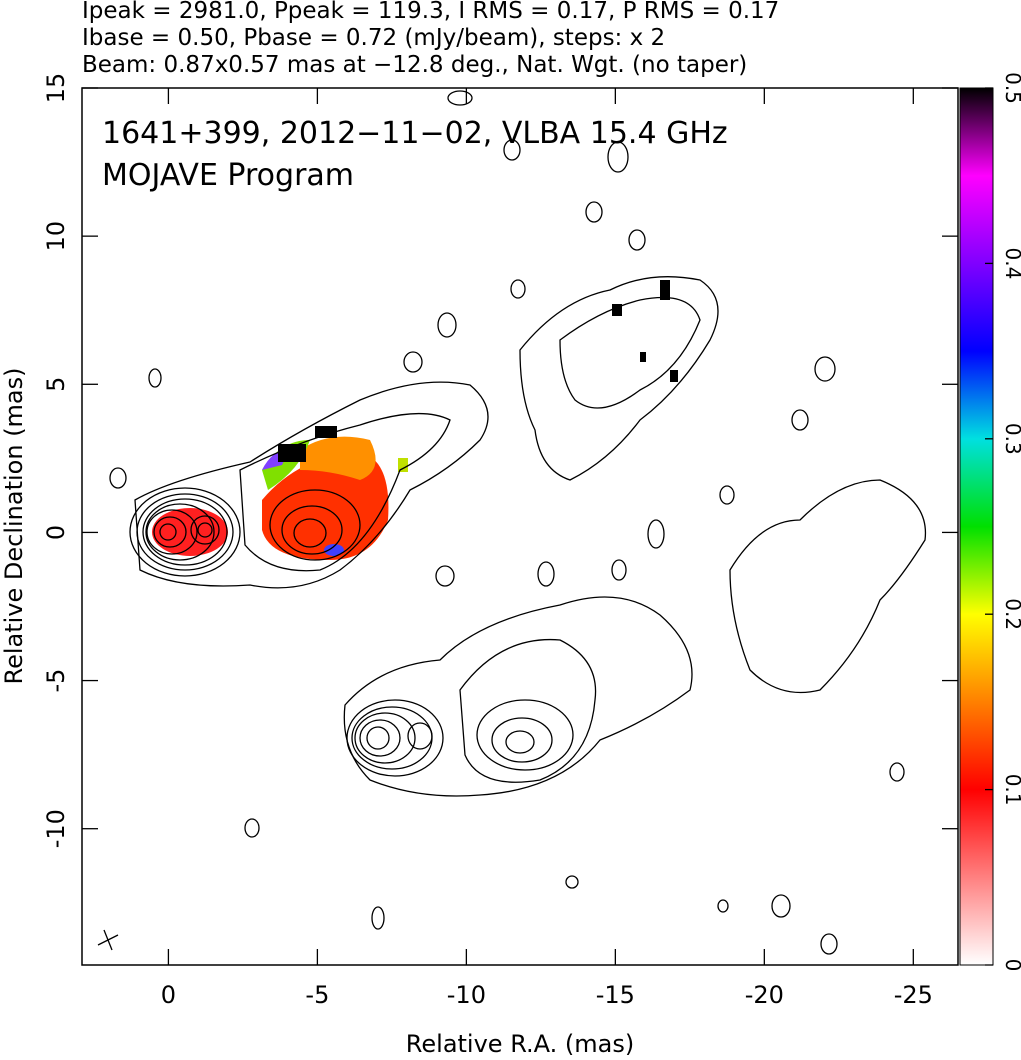 This screenshot has height=1060, width=1021. Describe the element at coordinates (14, 525) in the screenshot. I see `y-axis-label: Relative Declination (mas)` at that location.